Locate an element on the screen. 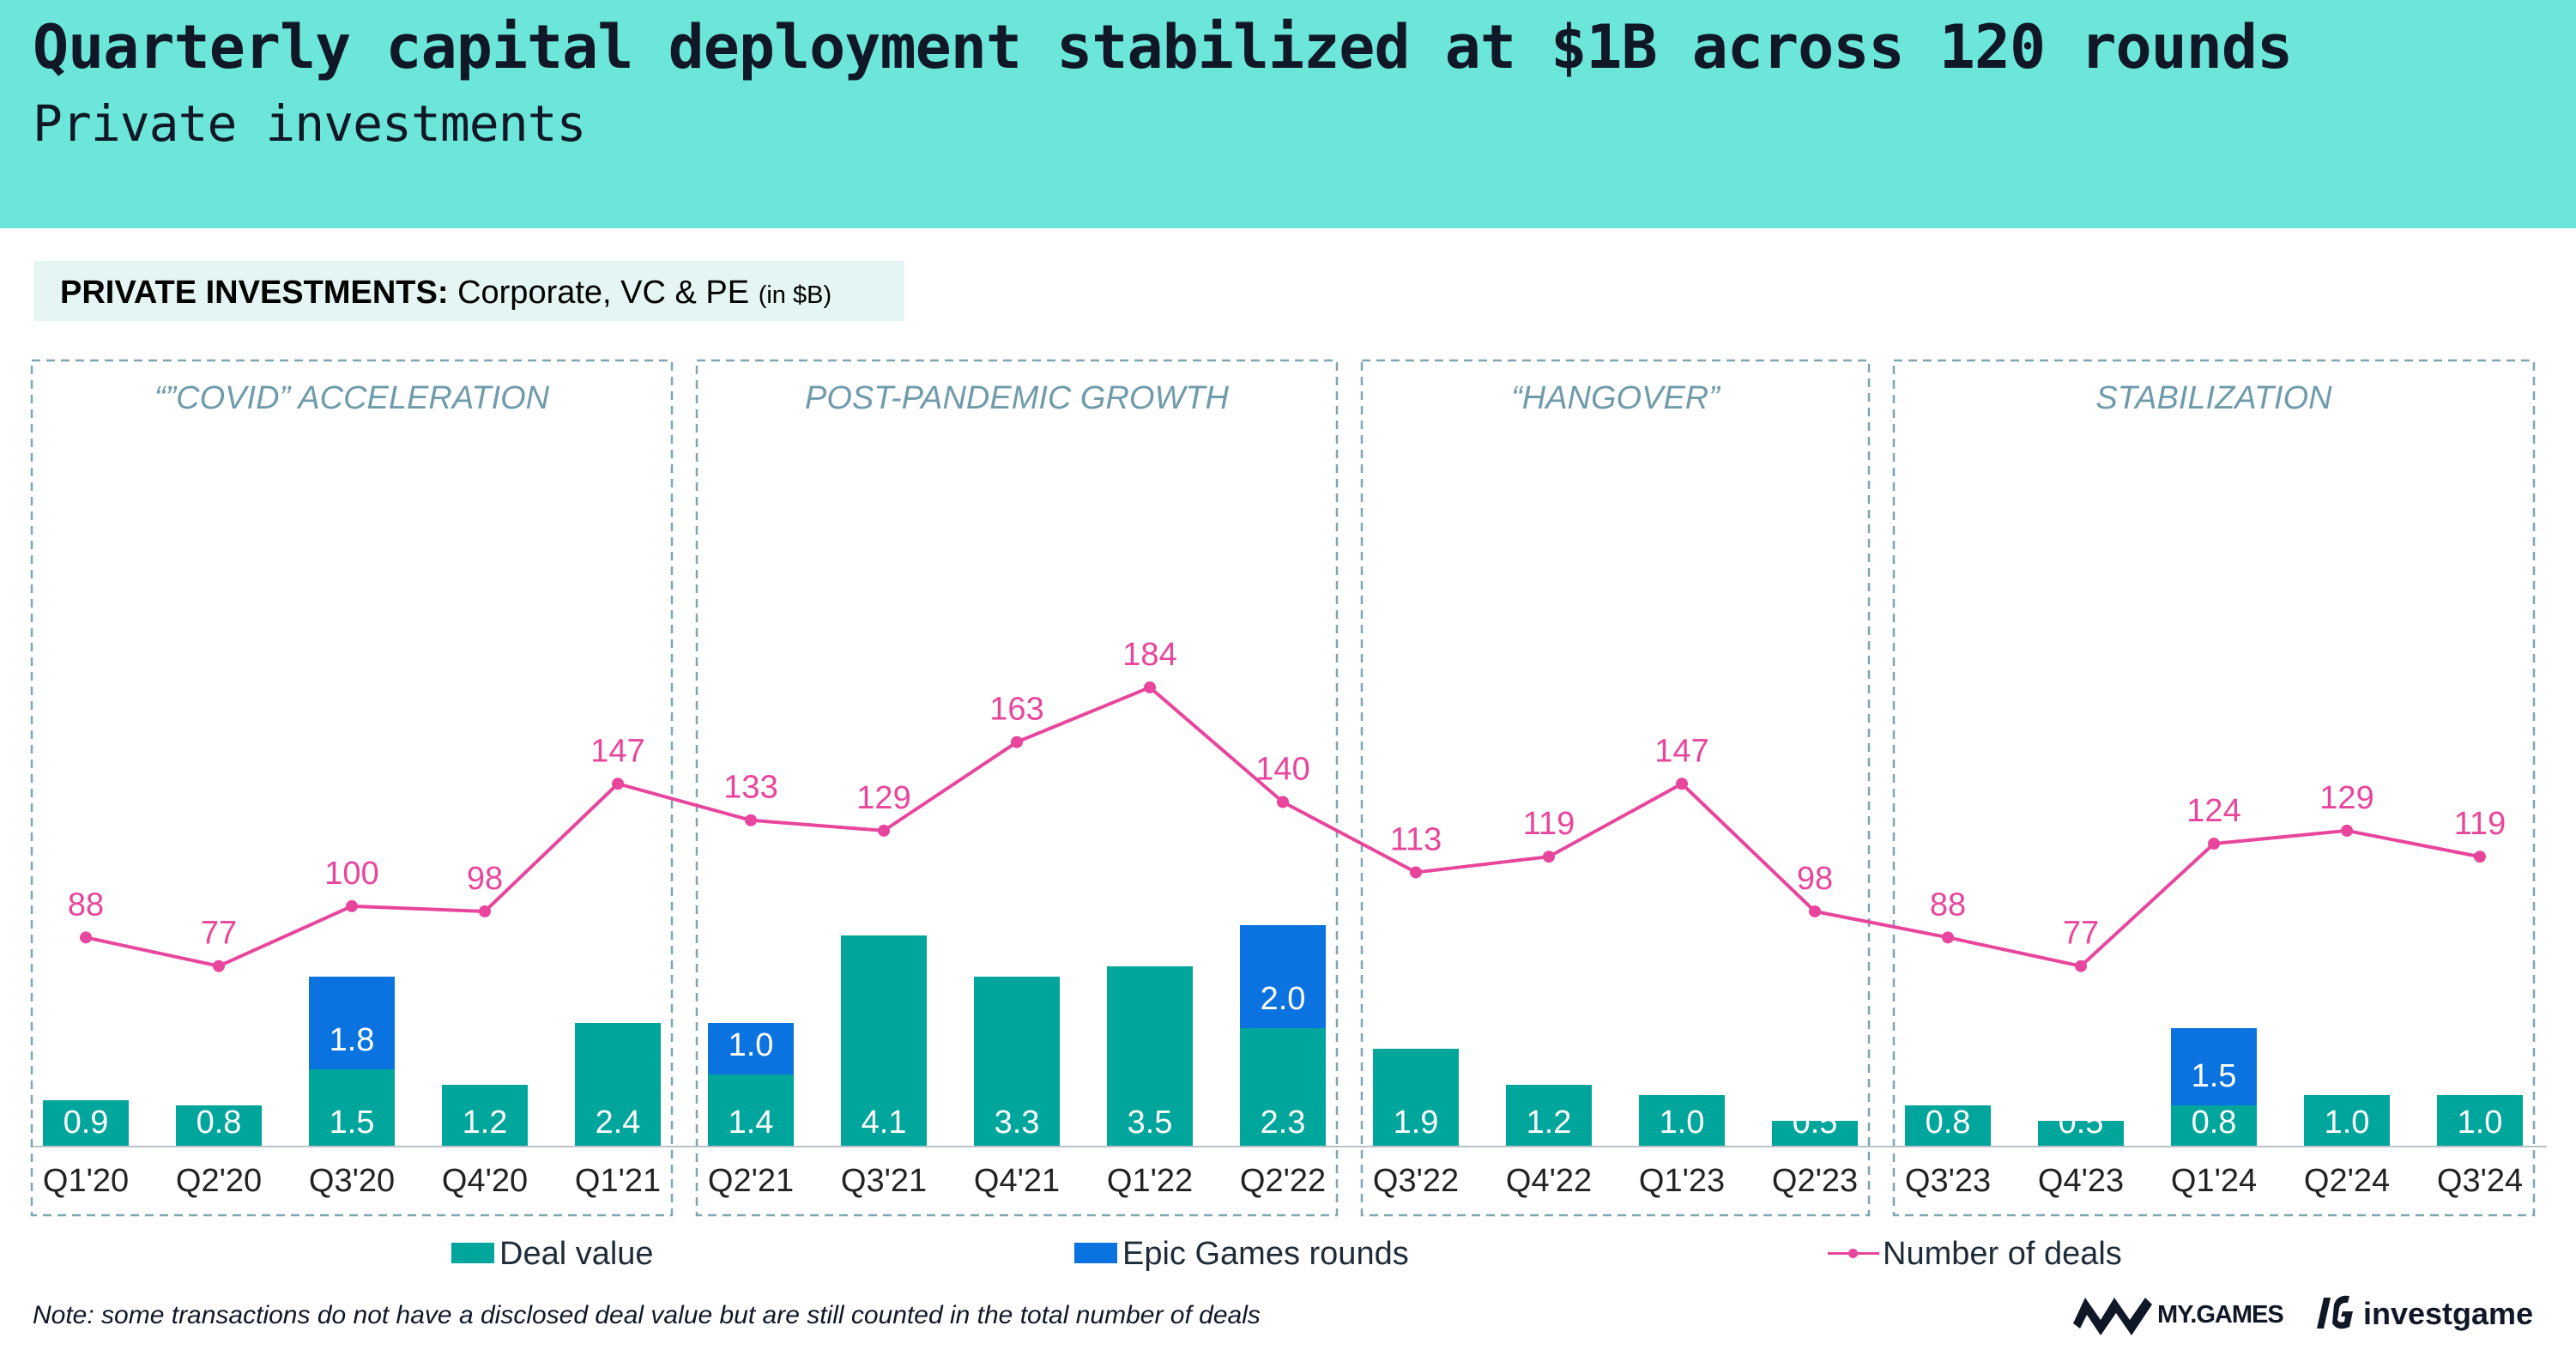 The width and height of the screenshot is (2576, 1368). data-label-number-of-deals: 140 is located at coordinates (1282, 770).